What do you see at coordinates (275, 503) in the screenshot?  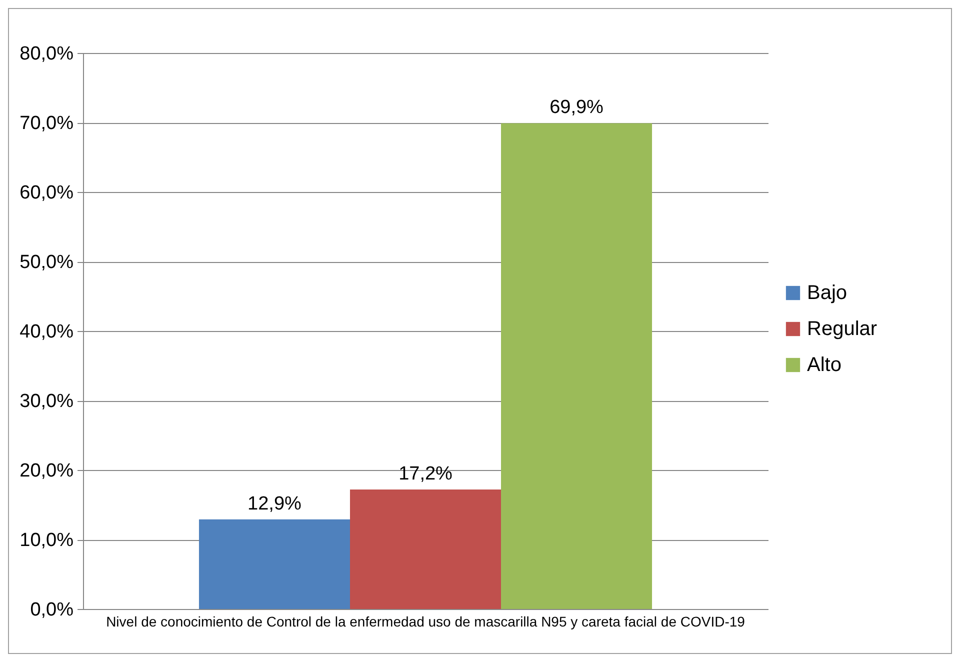 I see `data-label: 12,9%` at bounding box center [275, 503].